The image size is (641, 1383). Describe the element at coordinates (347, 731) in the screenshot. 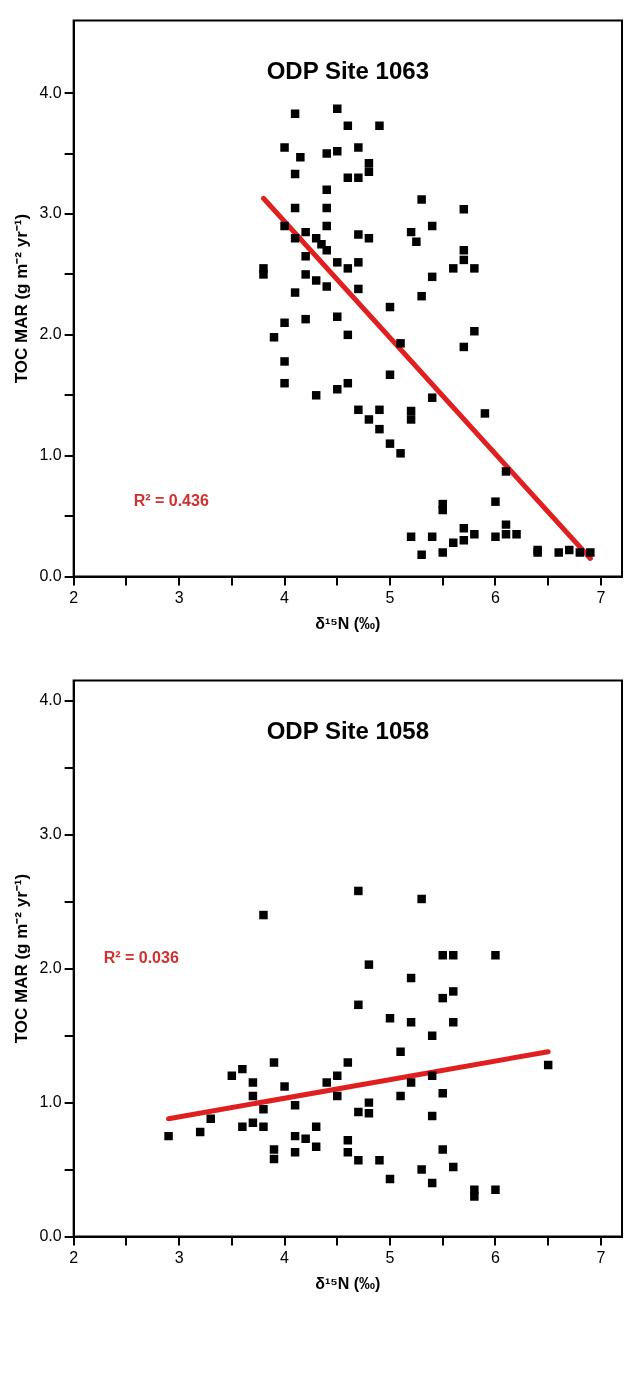

I see `text: ODP Site 1058` at that location.